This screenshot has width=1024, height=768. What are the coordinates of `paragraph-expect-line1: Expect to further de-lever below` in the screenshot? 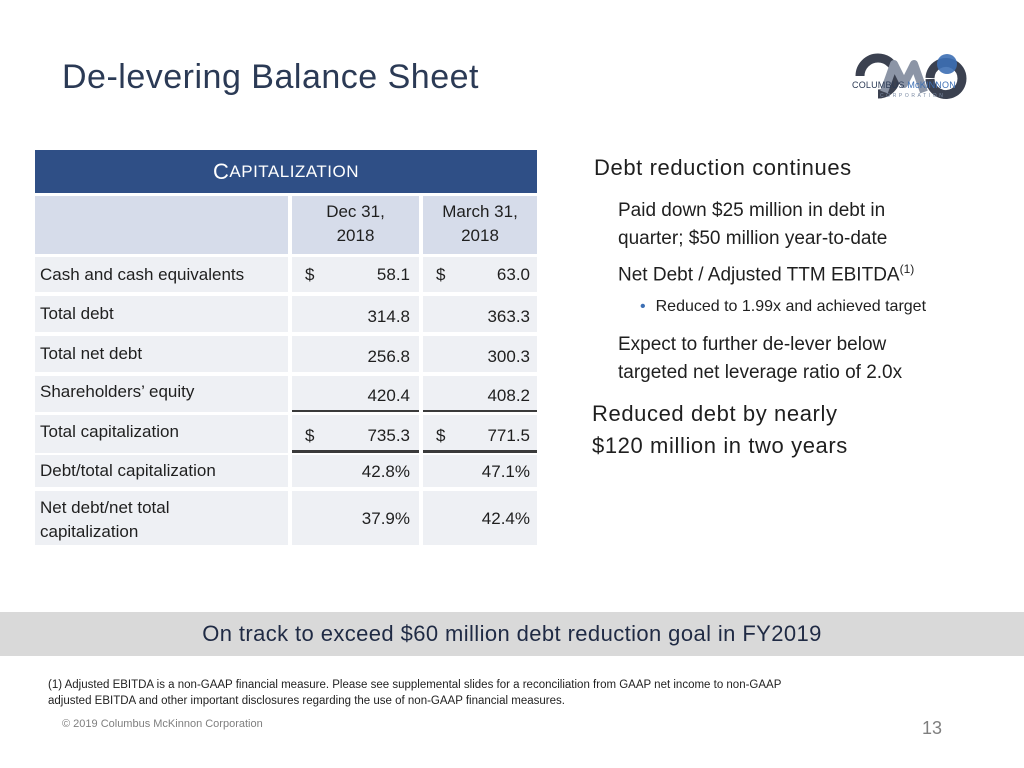 It's located at (752, 344).